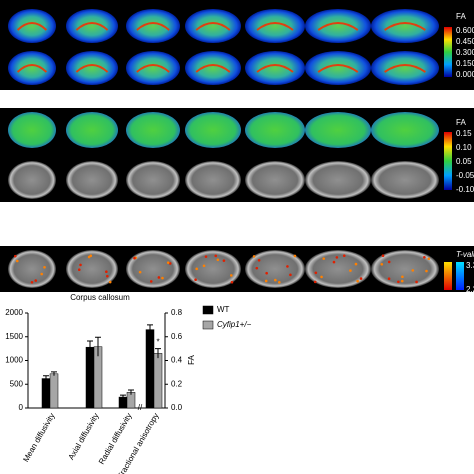 The width and height of the screenshot is (474, 474). Describe the element at coordinates (465, 30) in the screenshot. I see `colorbar-tick-label: 0.600` at that location.